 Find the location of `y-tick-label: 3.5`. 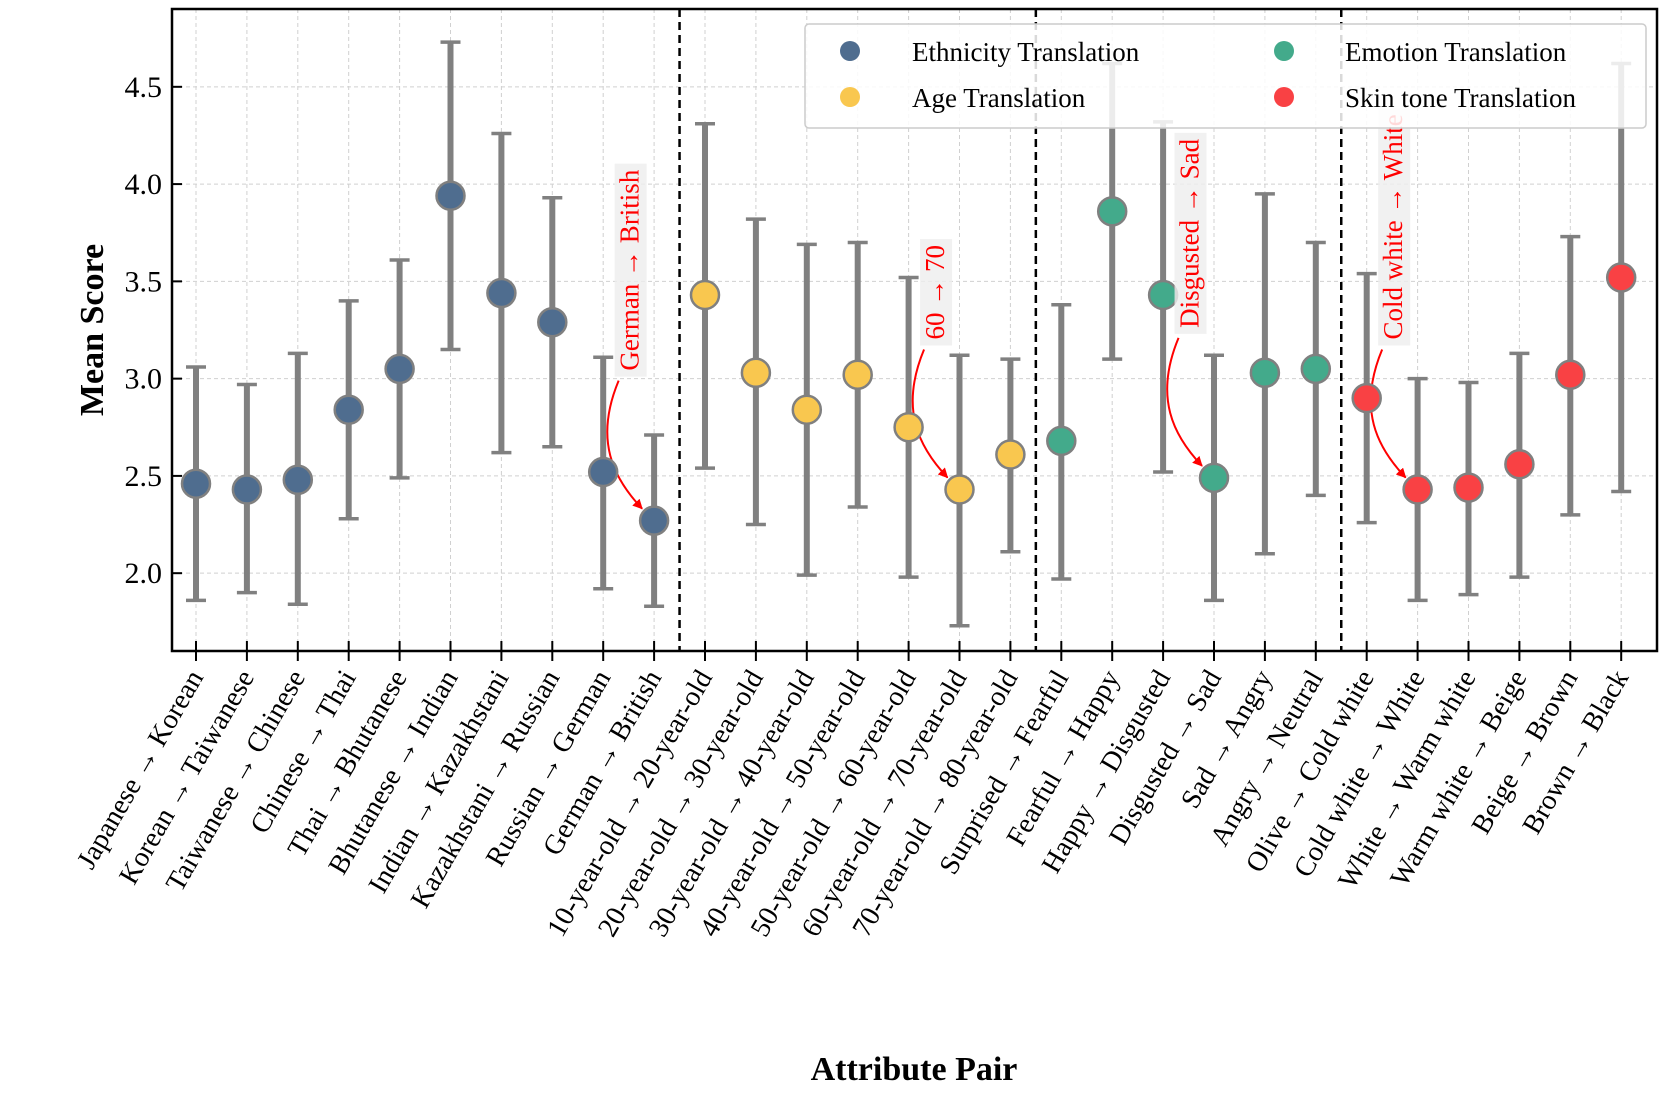

y-tick-label: 3.5 is located at coordinates (144, 281).